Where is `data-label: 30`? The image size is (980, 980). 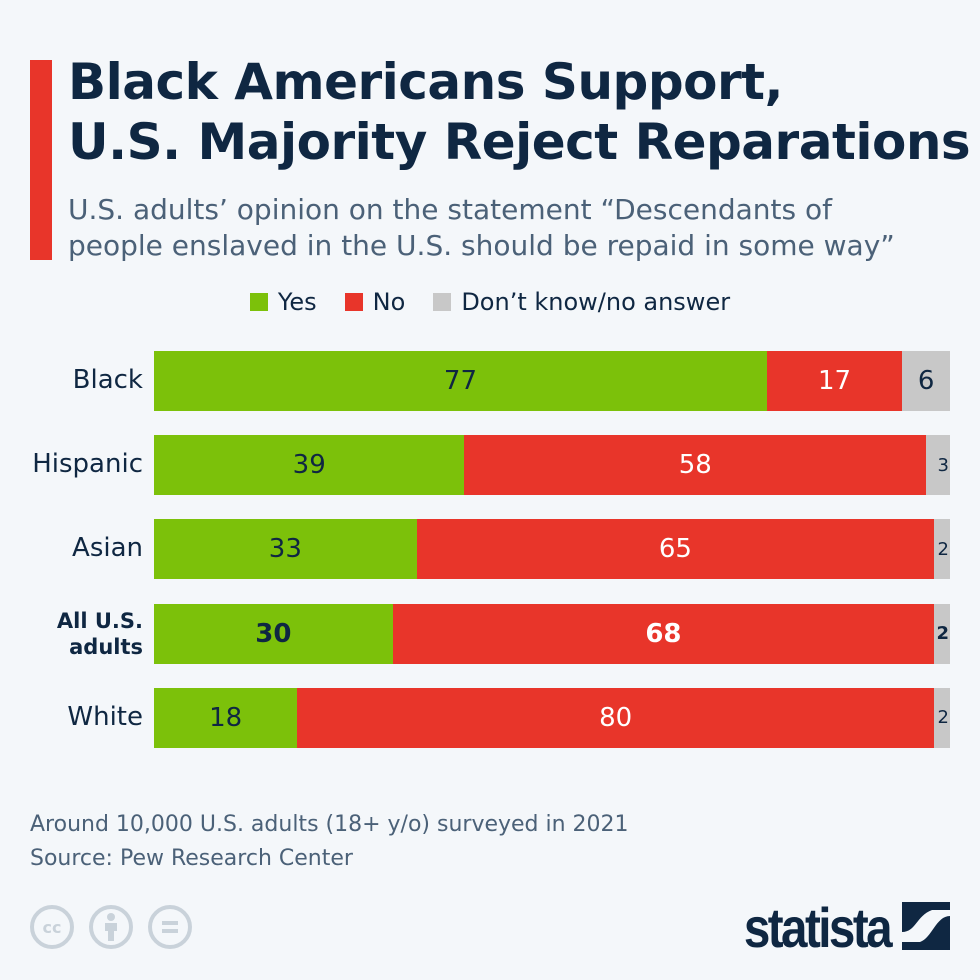
data-label: 30 is located at coordinates (273, 633).